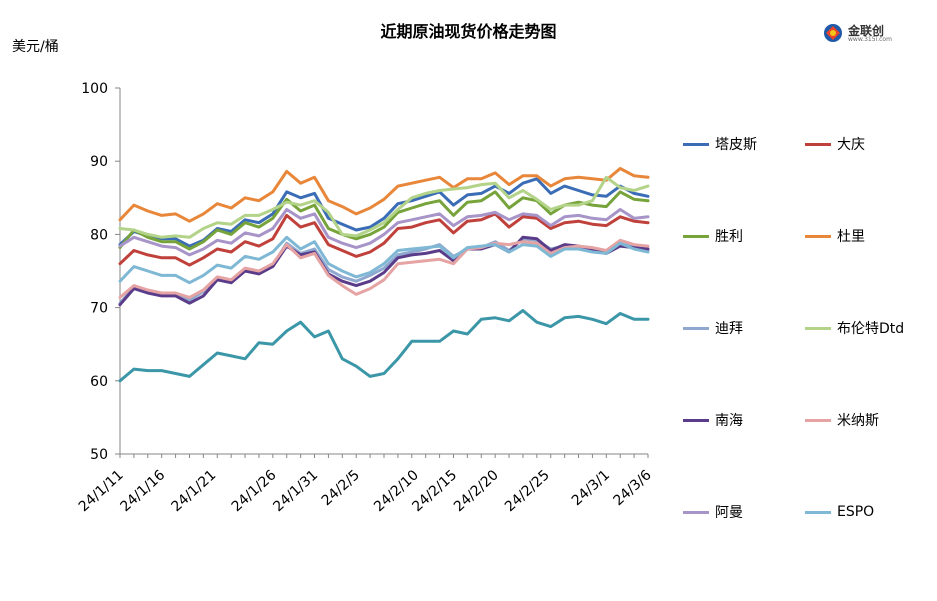  I want to click on x-tick-label: 24/2/5, so click(341, 488).